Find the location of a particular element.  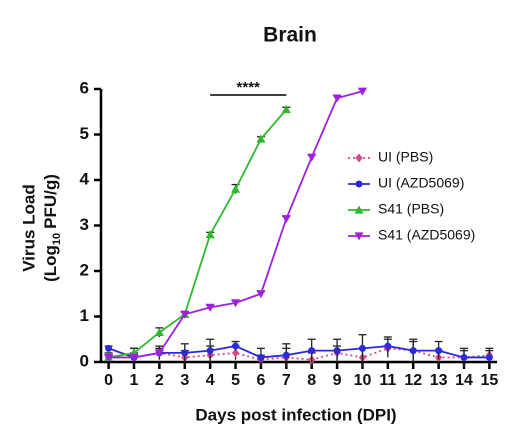

y-label-line: (Log10 PFU/g) is located at coordinates (51, 228).